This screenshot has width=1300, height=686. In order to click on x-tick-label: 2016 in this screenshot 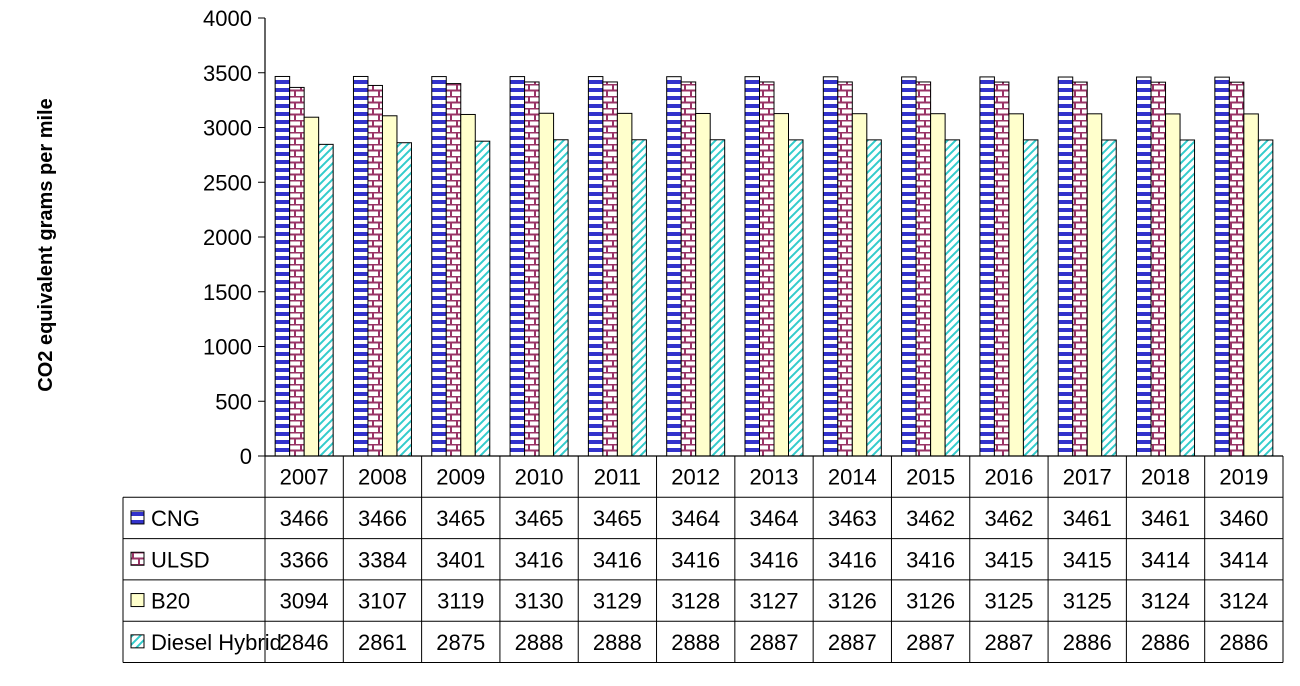, I will do `click(1008, 477)`.